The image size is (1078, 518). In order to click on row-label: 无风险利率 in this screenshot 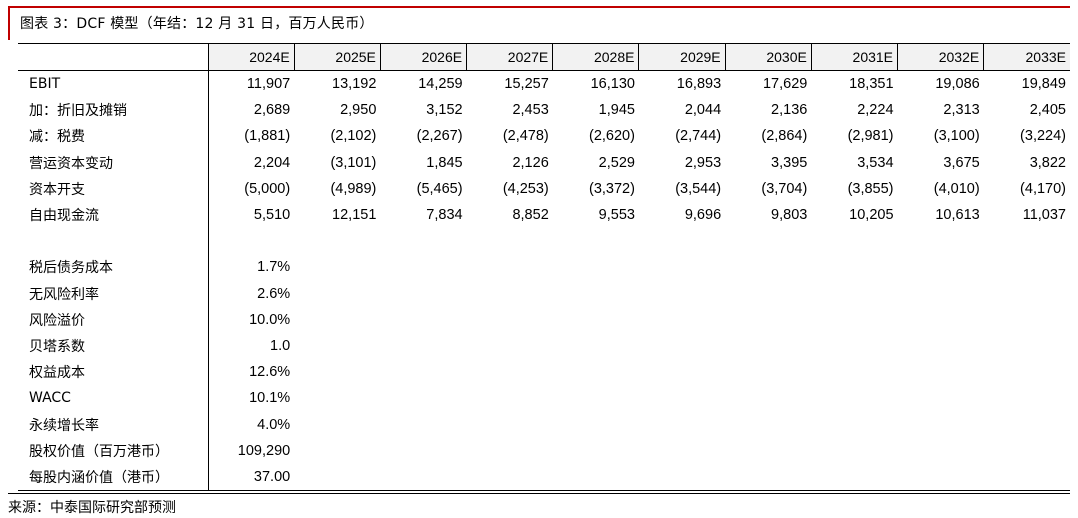, I will do `click(64, 294)`.